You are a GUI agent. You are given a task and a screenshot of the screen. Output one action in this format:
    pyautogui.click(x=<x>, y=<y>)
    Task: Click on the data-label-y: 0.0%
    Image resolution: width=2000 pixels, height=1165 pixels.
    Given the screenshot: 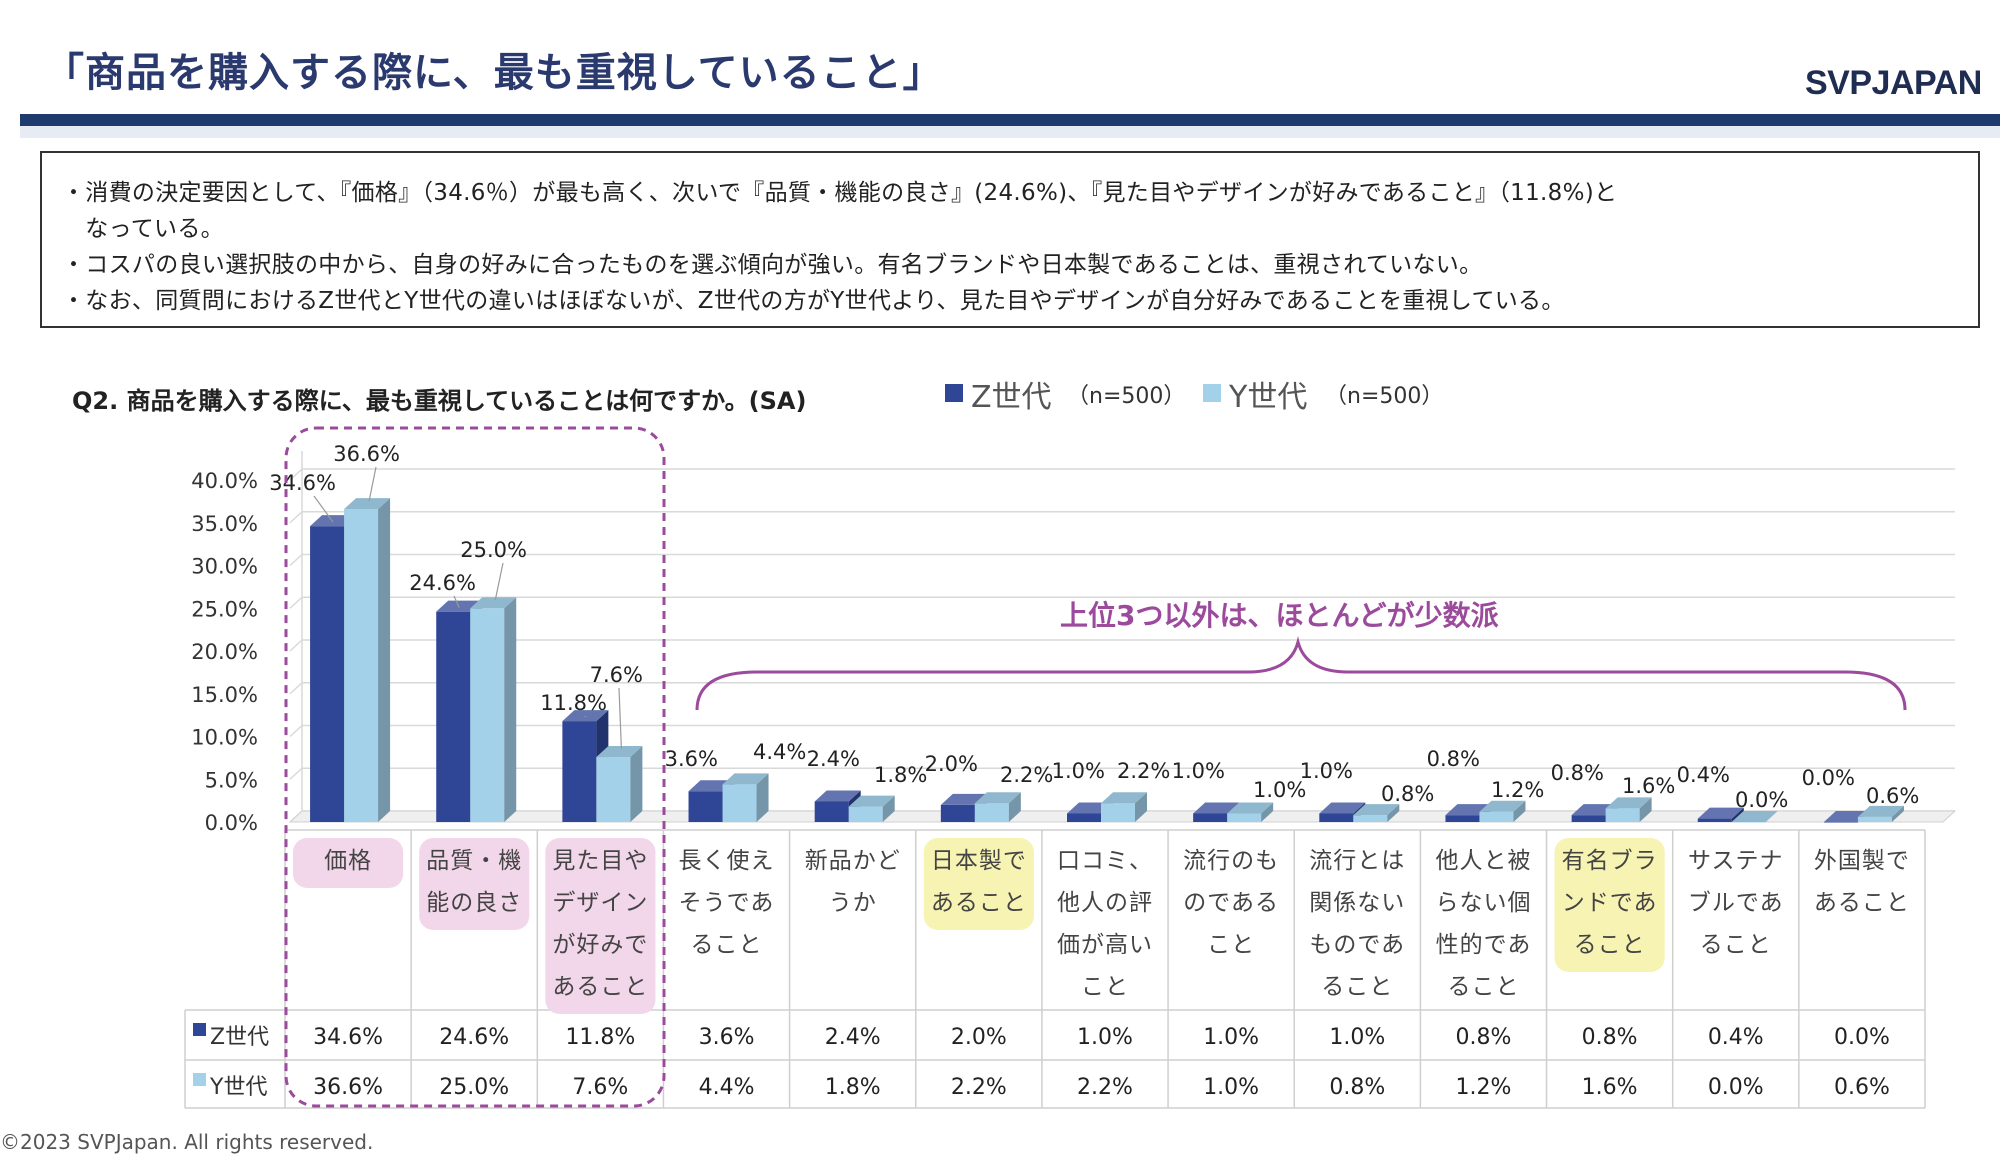 What is the action you would take?
    pyautogui.click(x=1761, y=800)
    